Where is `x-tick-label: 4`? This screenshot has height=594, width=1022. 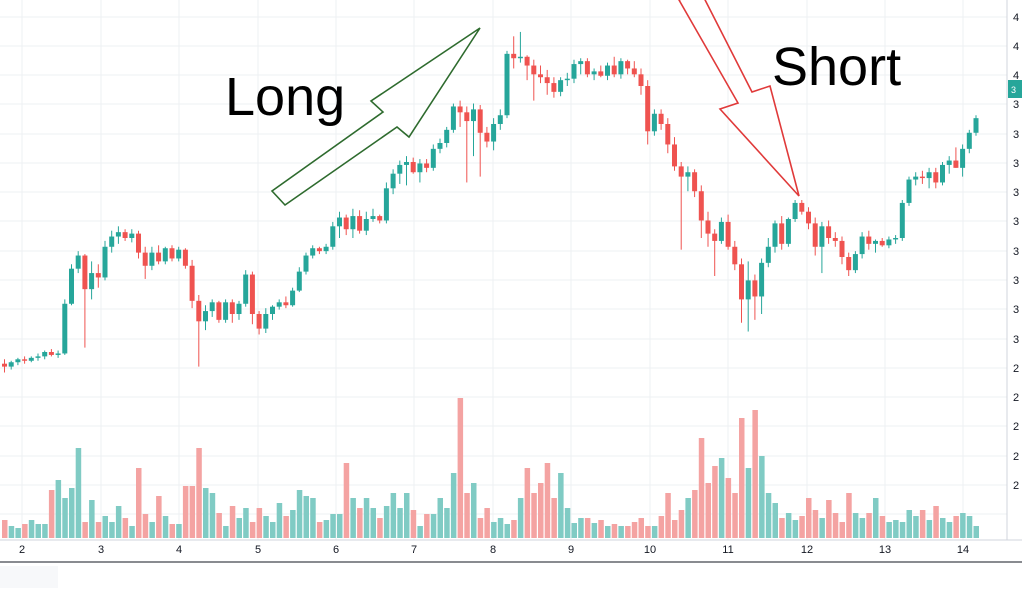
x-tick-label: 4 is located at coordinates (179, 550).